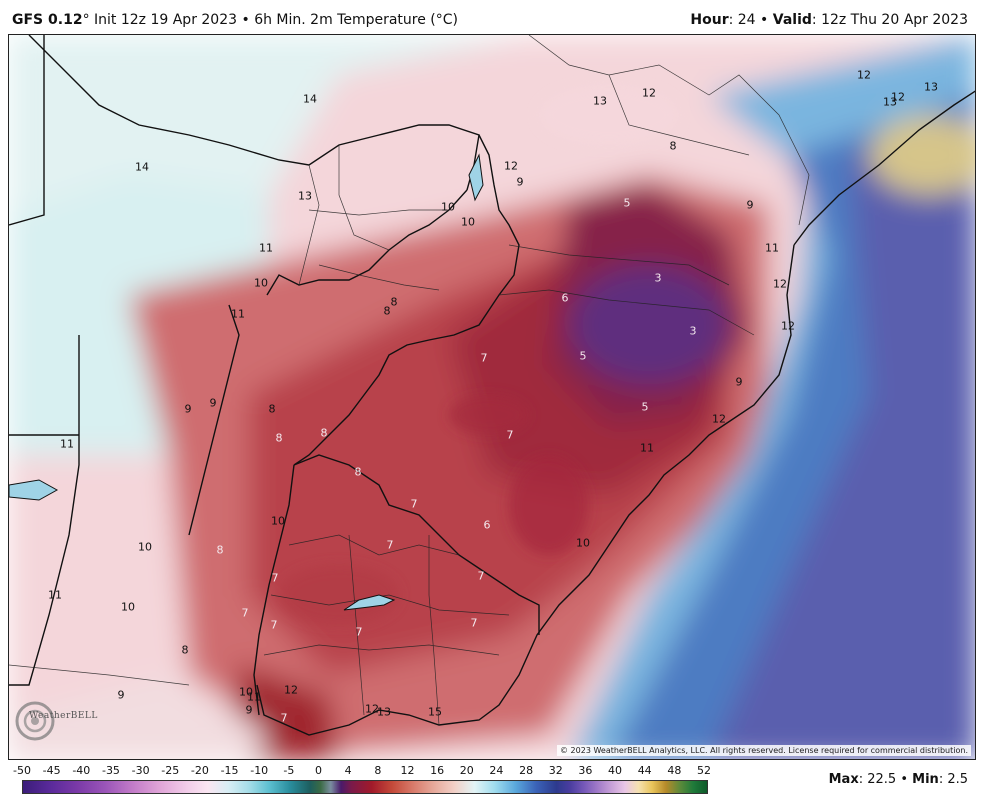  Describe the element at coordinates (953, 779) in the screenshot. I see `min-value: : 2.5` at that location.